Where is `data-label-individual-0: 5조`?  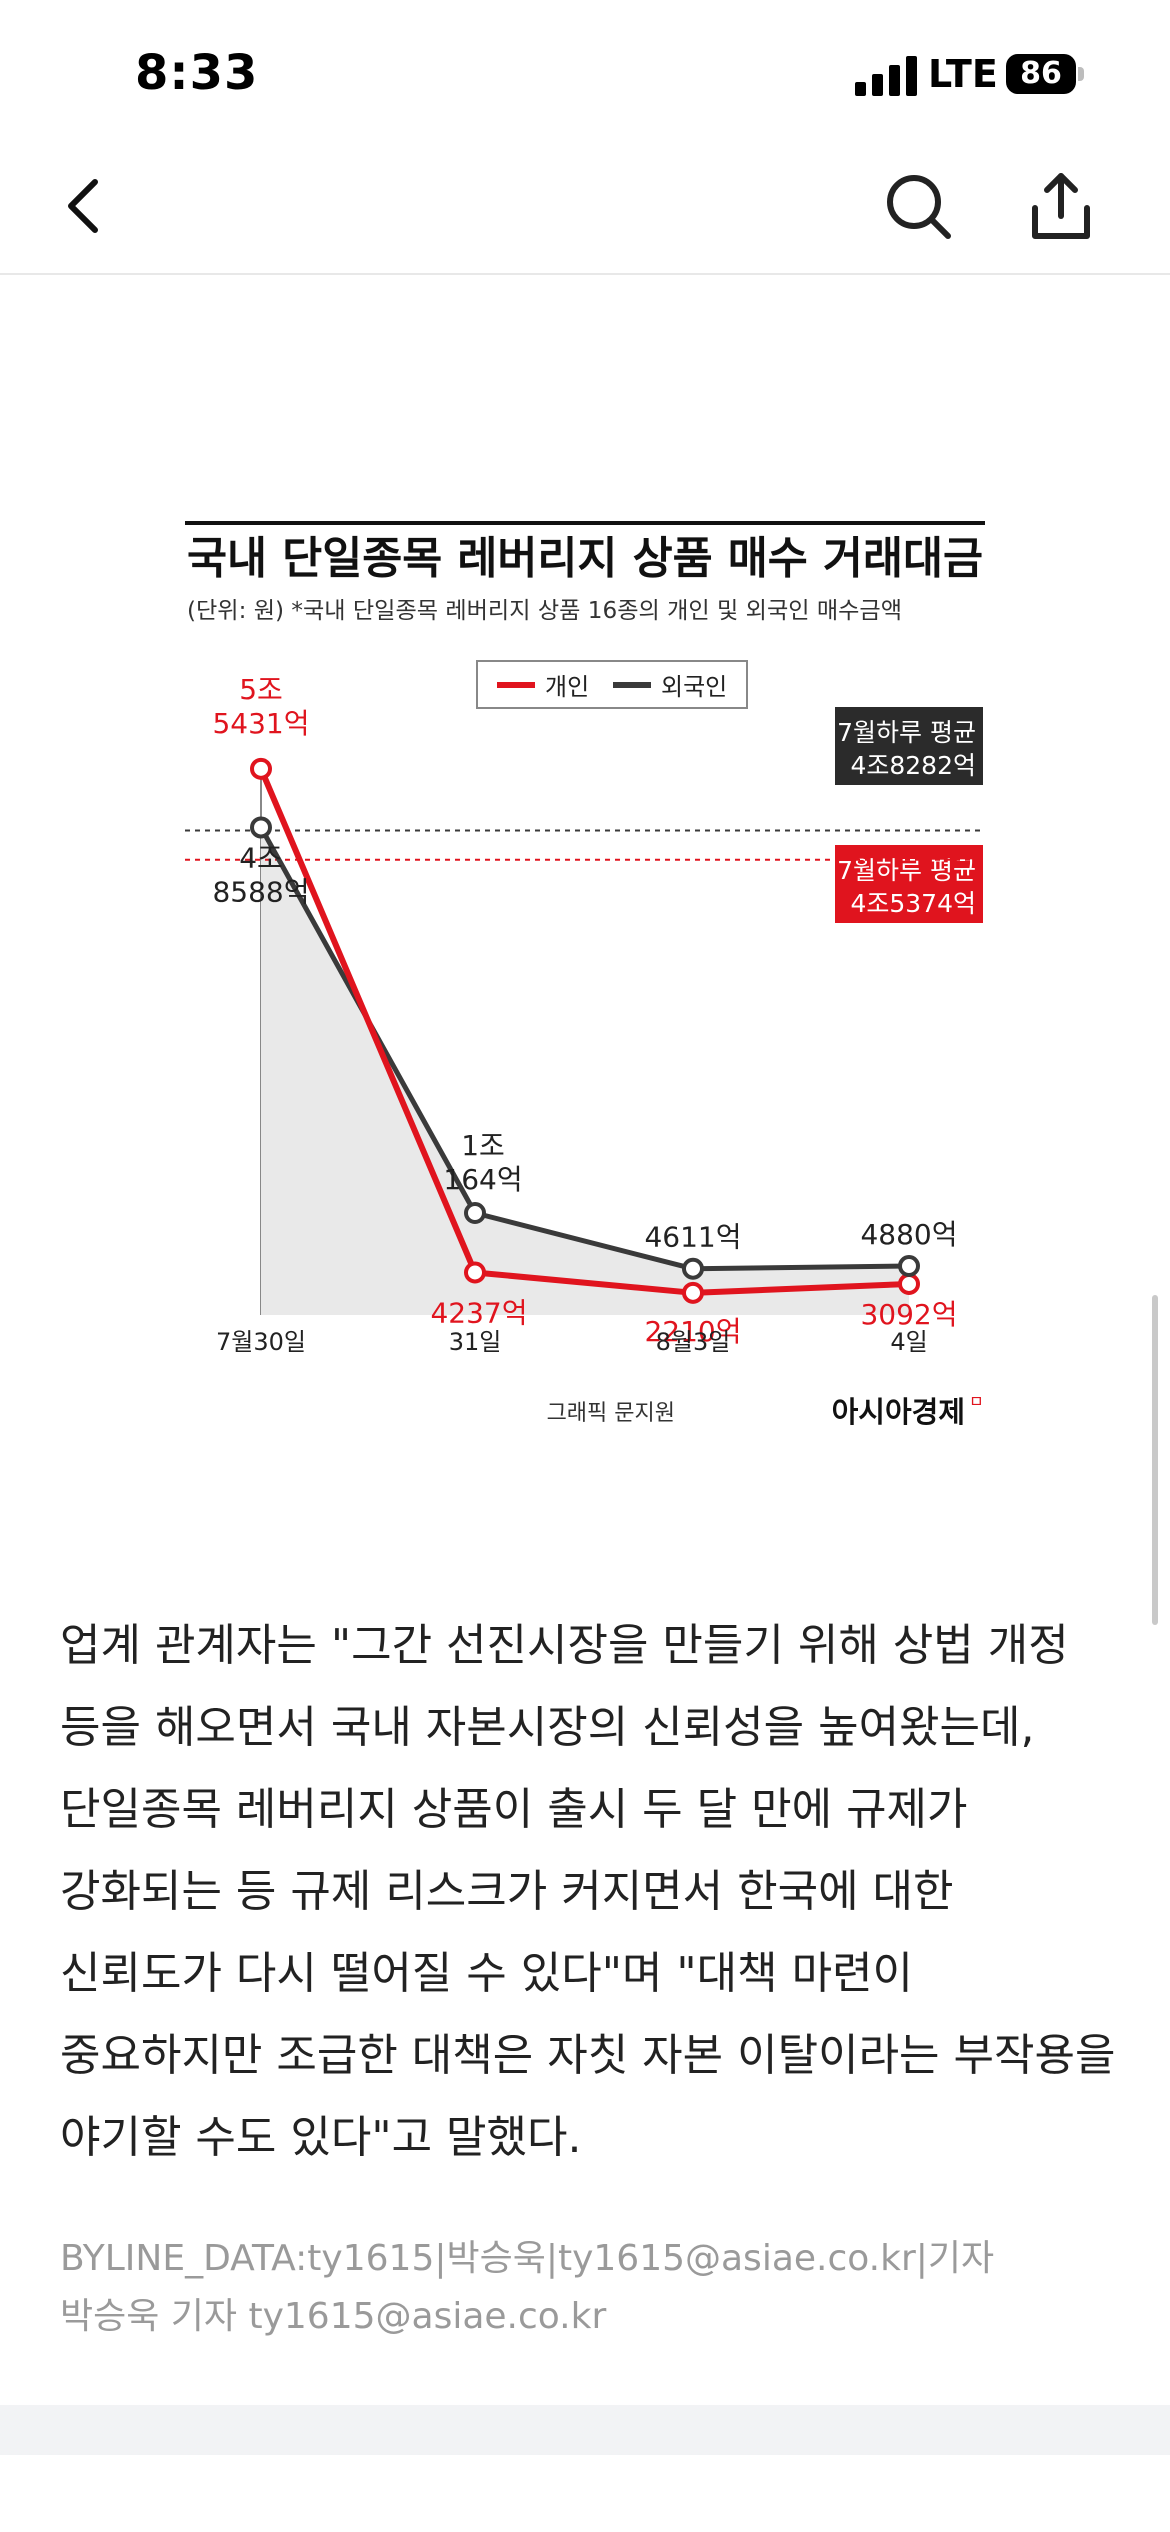
data-label-individual-0: 5조 is located at coordinates (261, 689).